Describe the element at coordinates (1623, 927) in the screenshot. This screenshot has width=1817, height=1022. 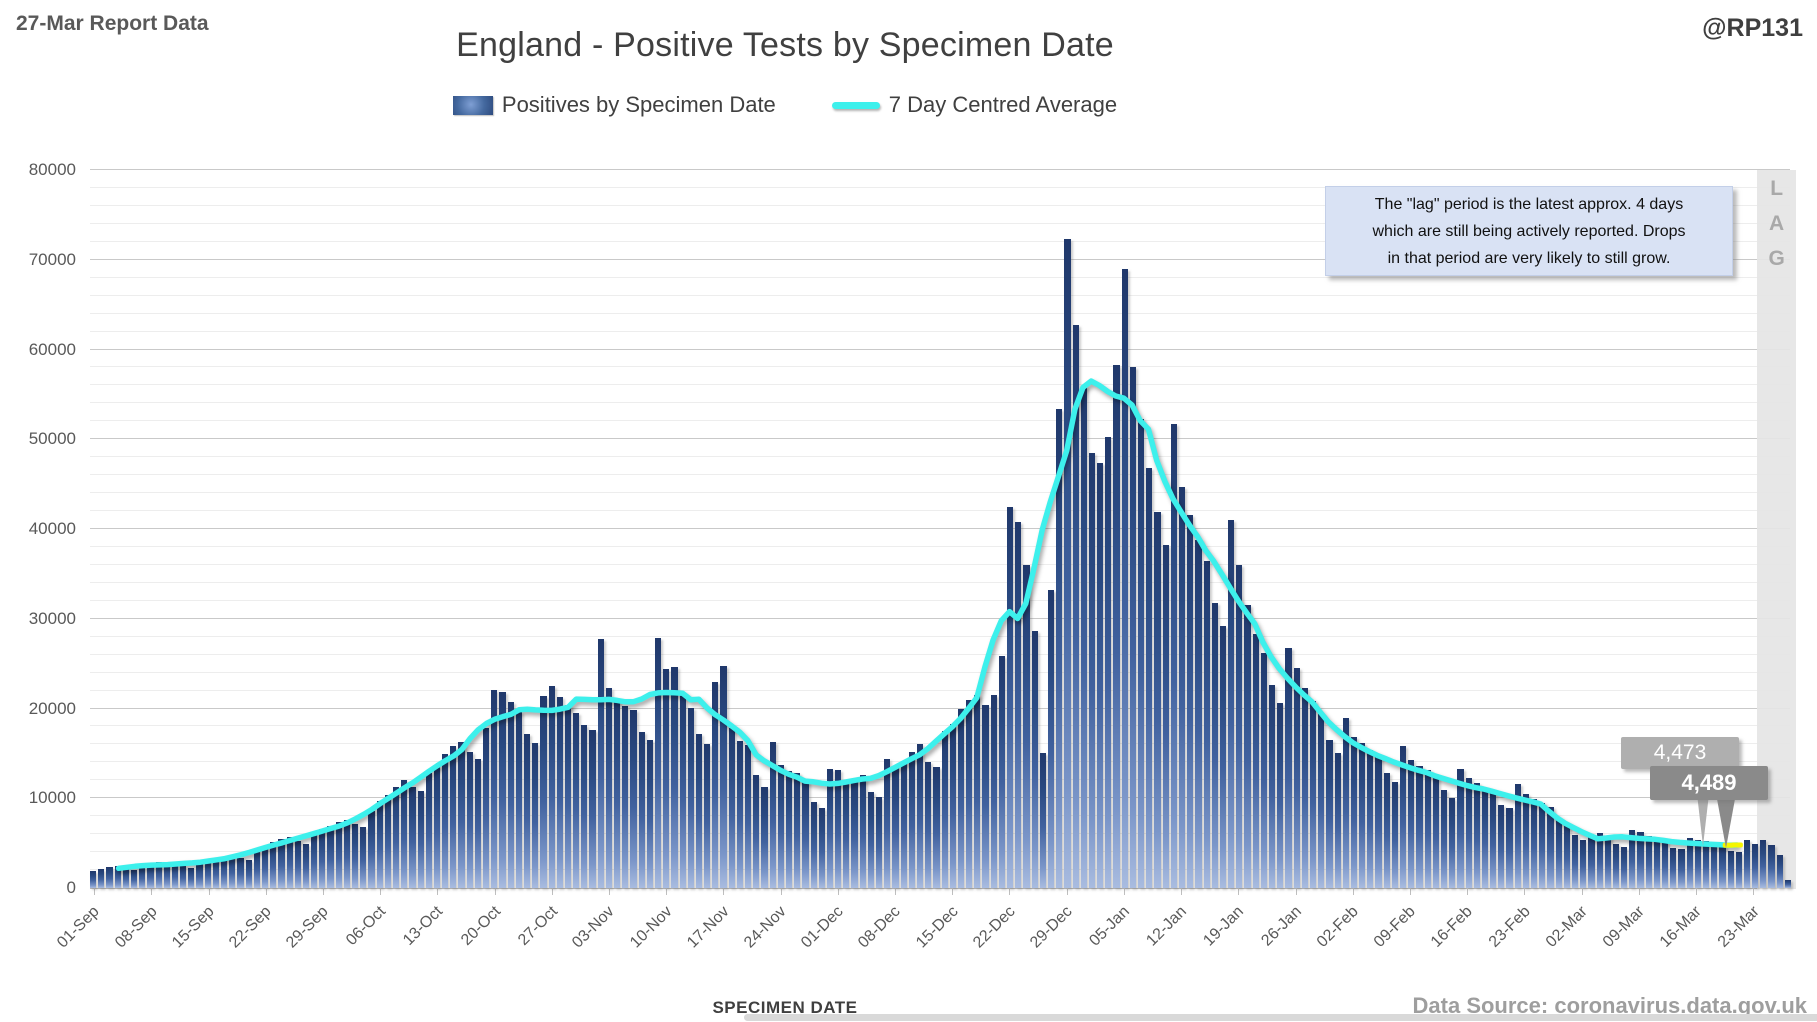
I see `x-tick-label: 09-Mar` at that location.